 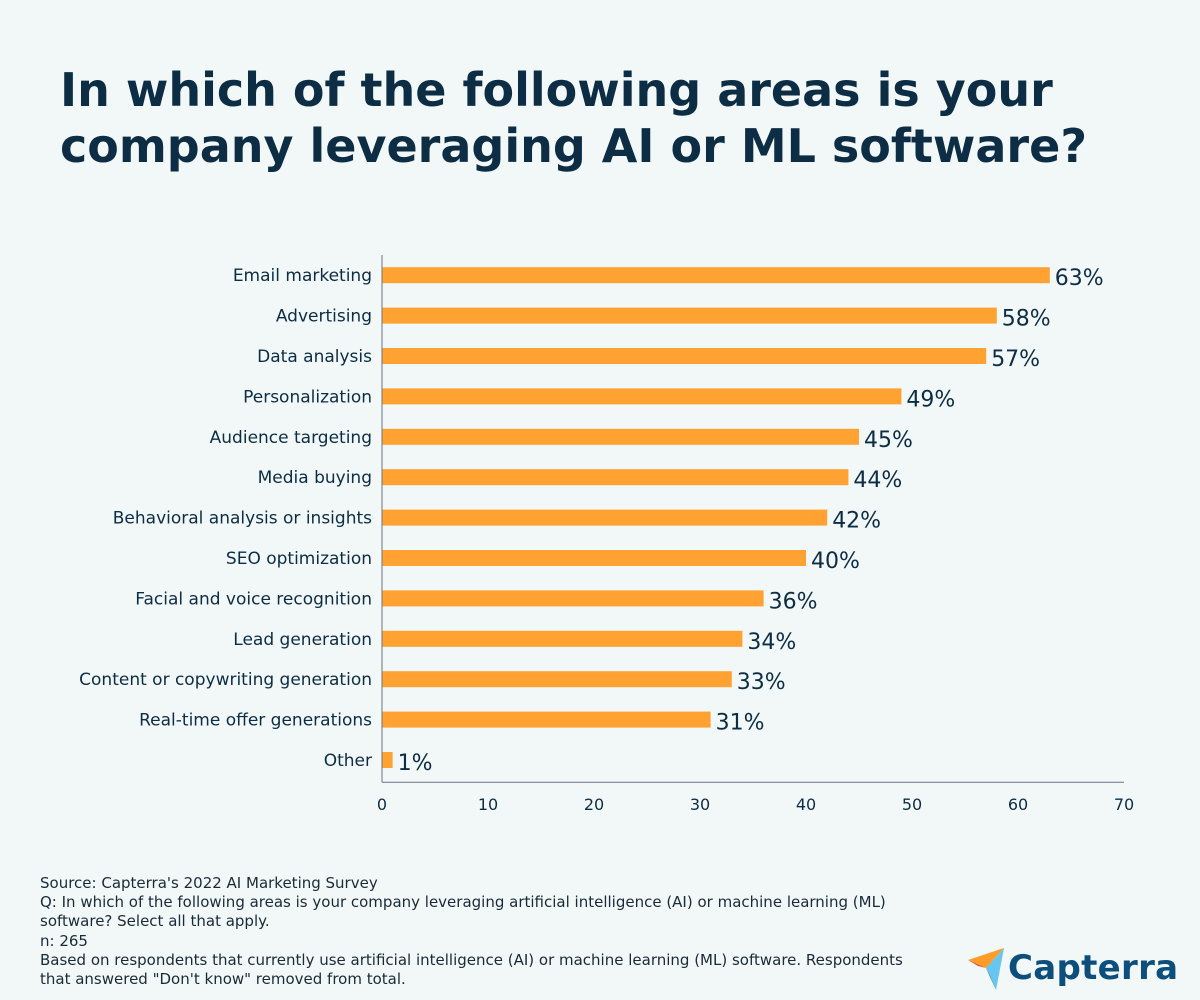 What do you see at coordinates (1015, 359) in the screenshot?
I see `value-label: 57%` at bounding box center [1015, 359].